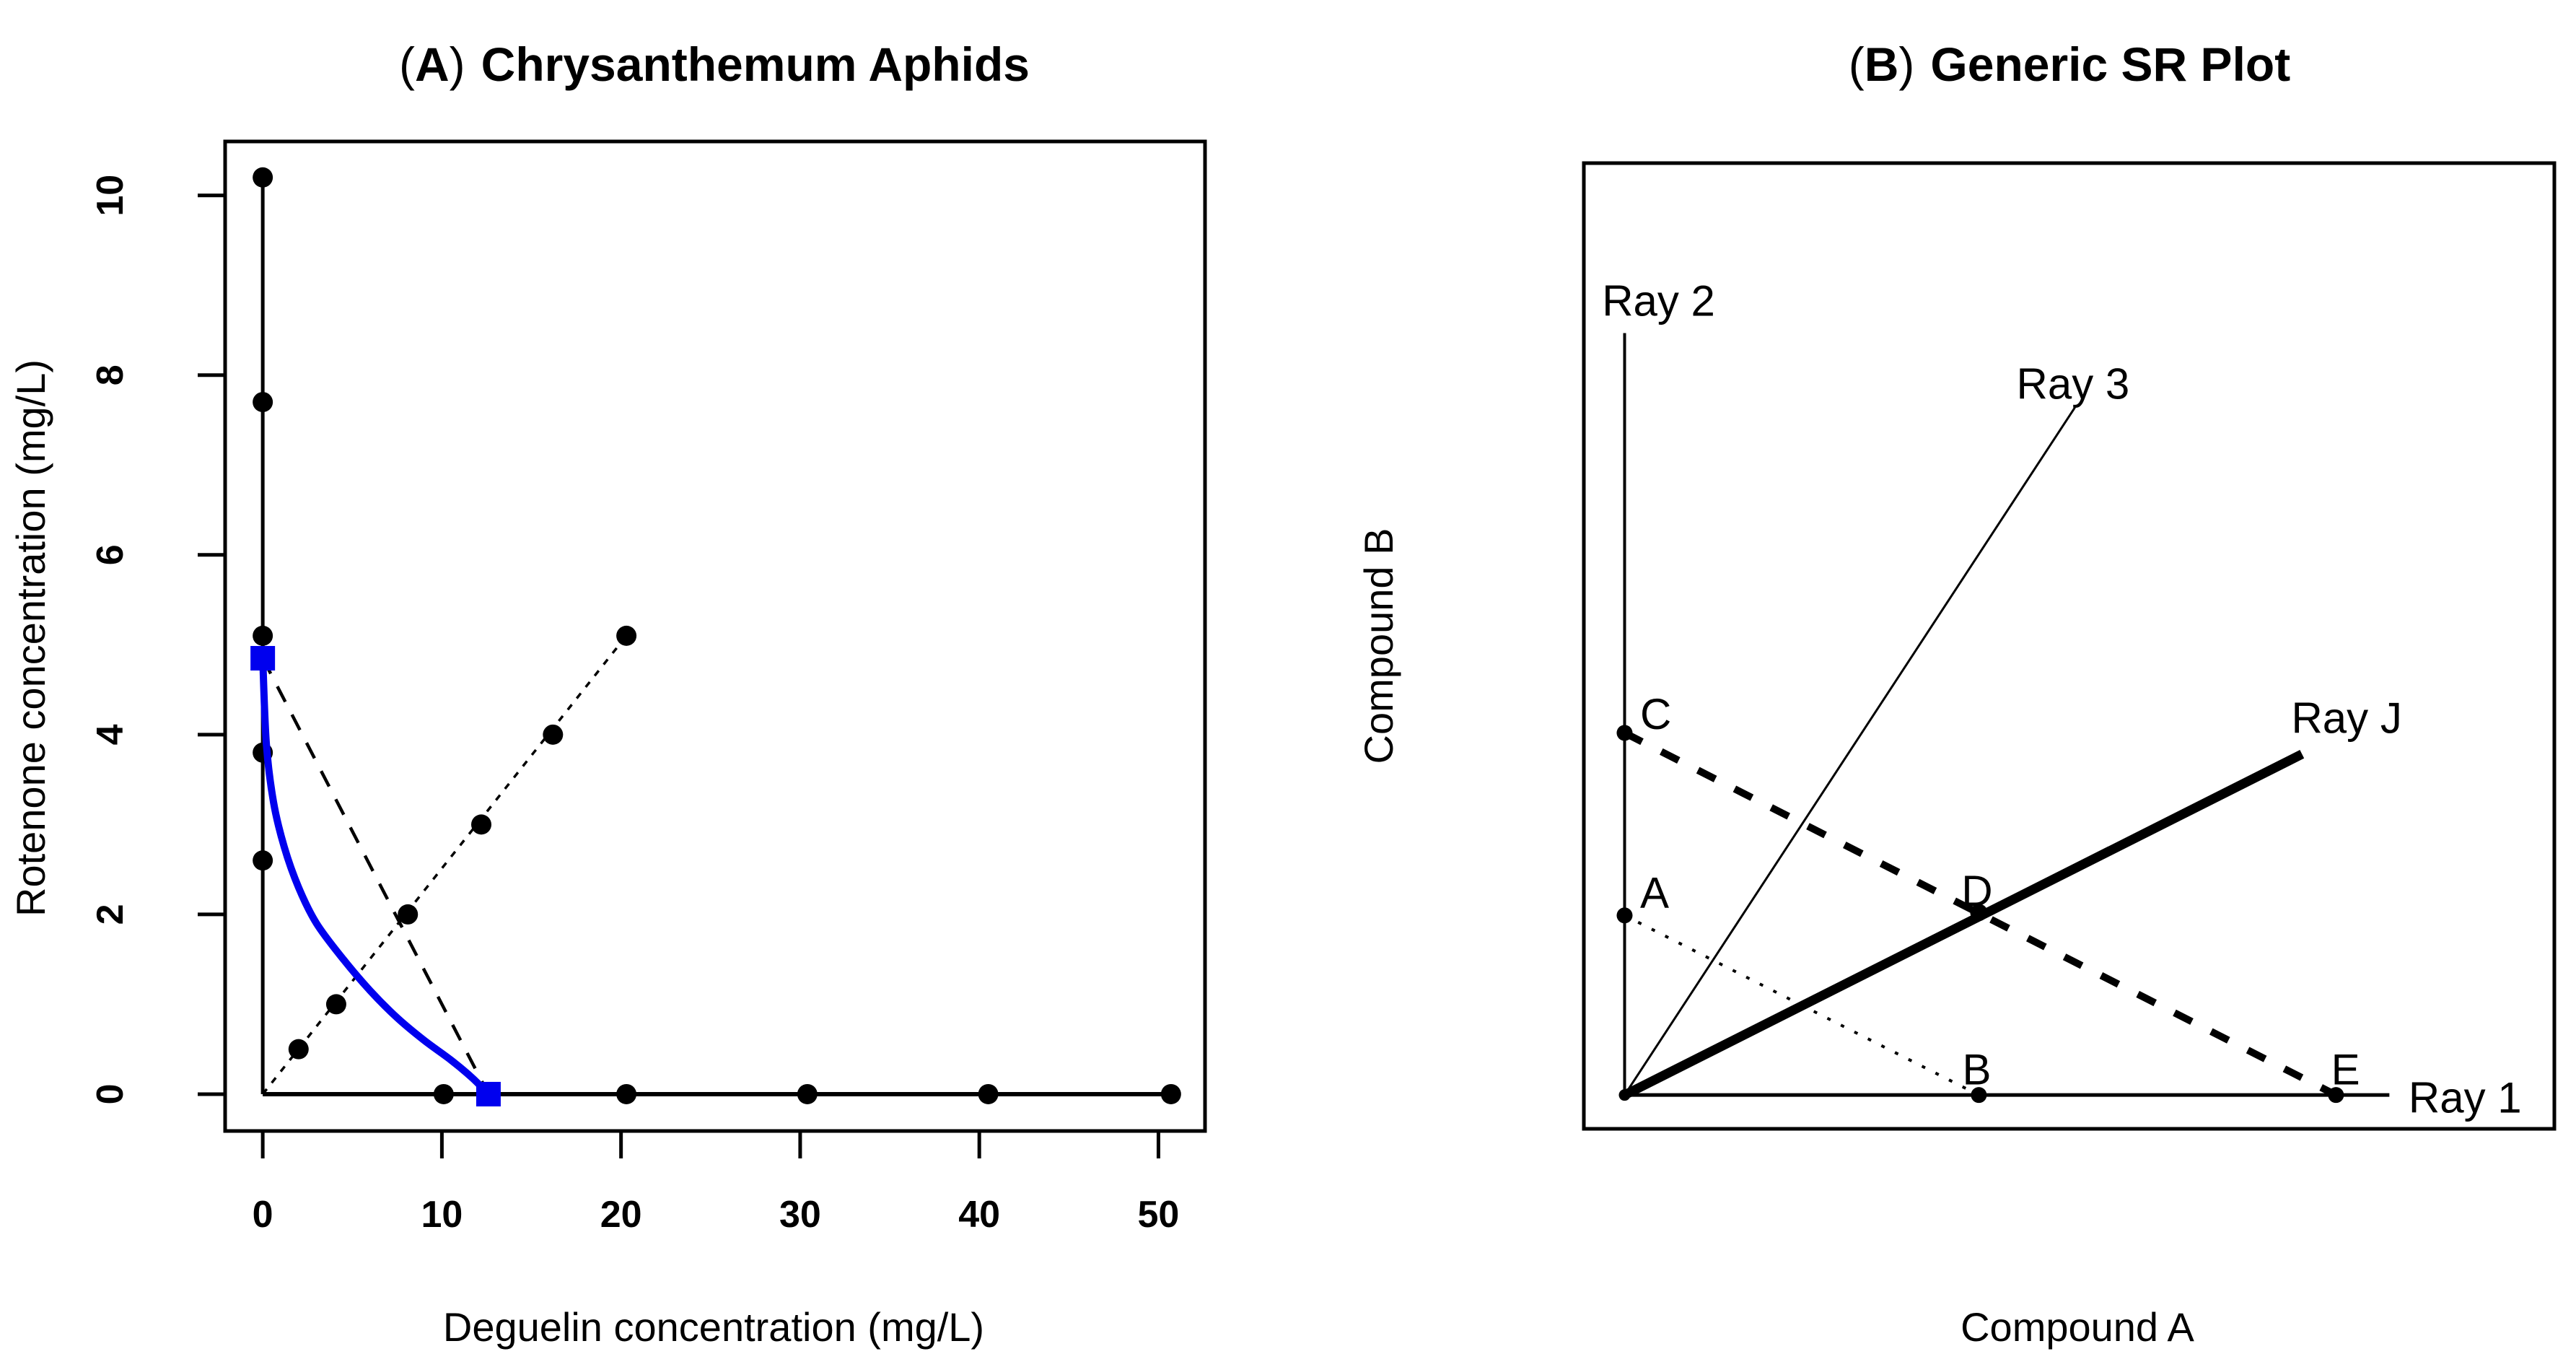 The image size is (2576, 1367). What do you see at coordinates (110, 734) in the screenshot?
I see `y-tick-label: 4` at bounding box center [110, 734].